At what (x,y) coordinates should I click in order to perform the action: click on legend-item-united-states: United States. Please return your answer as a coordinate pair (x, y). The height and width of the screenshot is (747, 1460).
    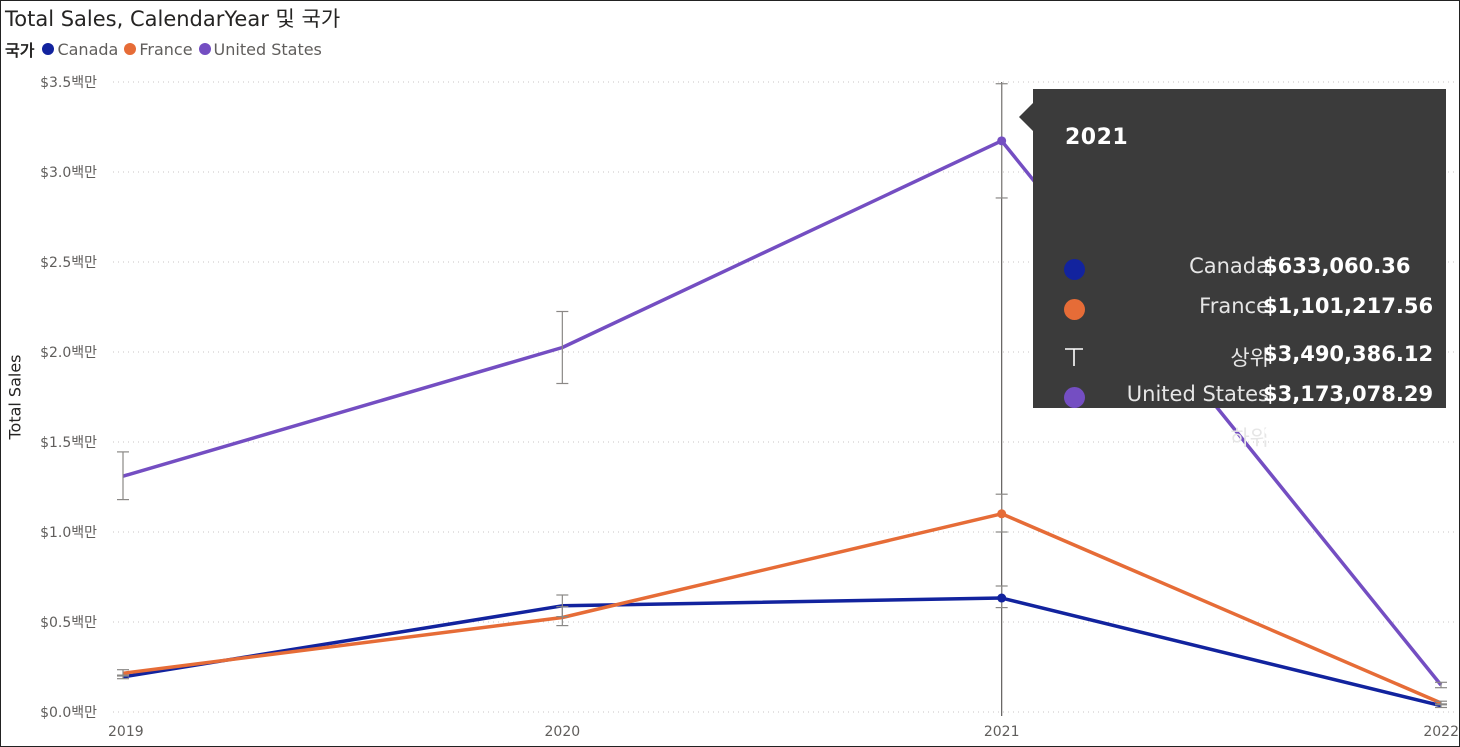
    Looking at the image, I should click on (260, 49).